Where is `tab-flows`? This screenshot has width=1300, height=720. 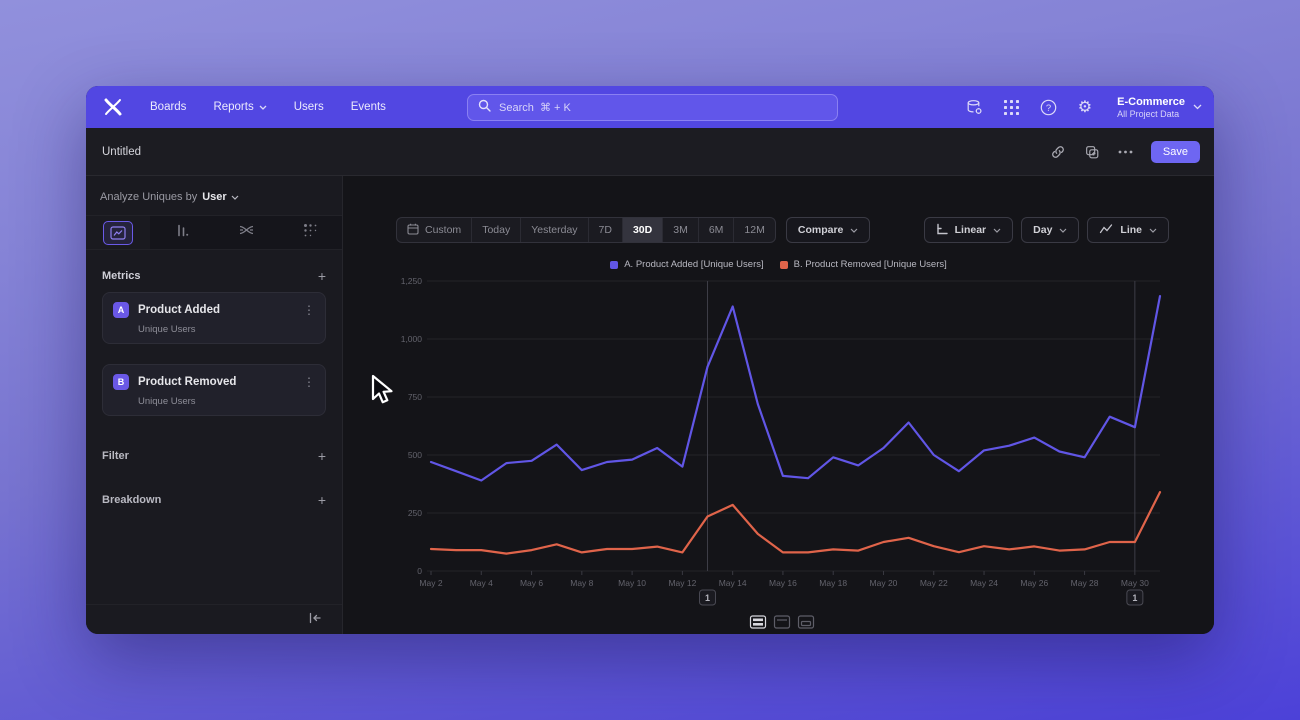 tab-flows is located at coordinates (246, 232).